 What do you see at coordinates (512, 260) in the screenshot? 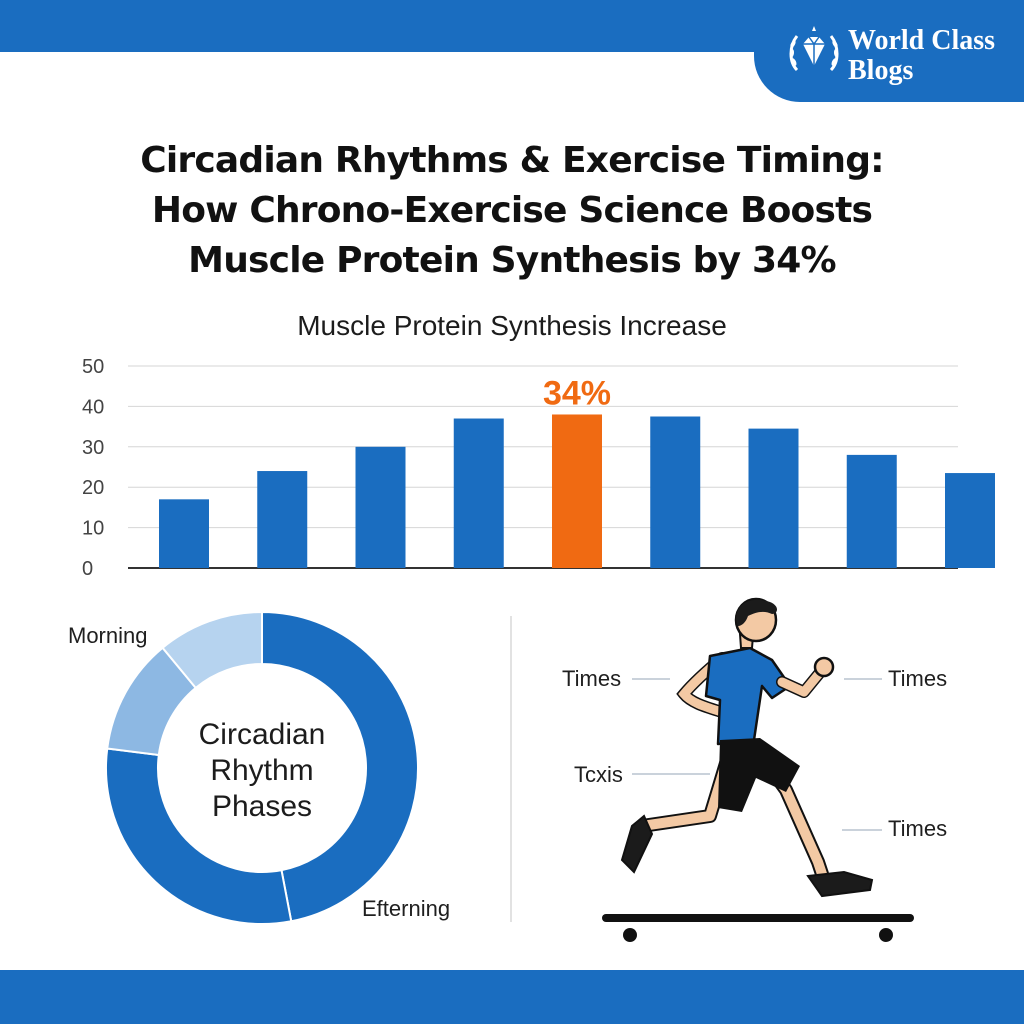
I see `title-line-3: Muscle Protein Synthesis by 34%` at bounding box center [512, 260].